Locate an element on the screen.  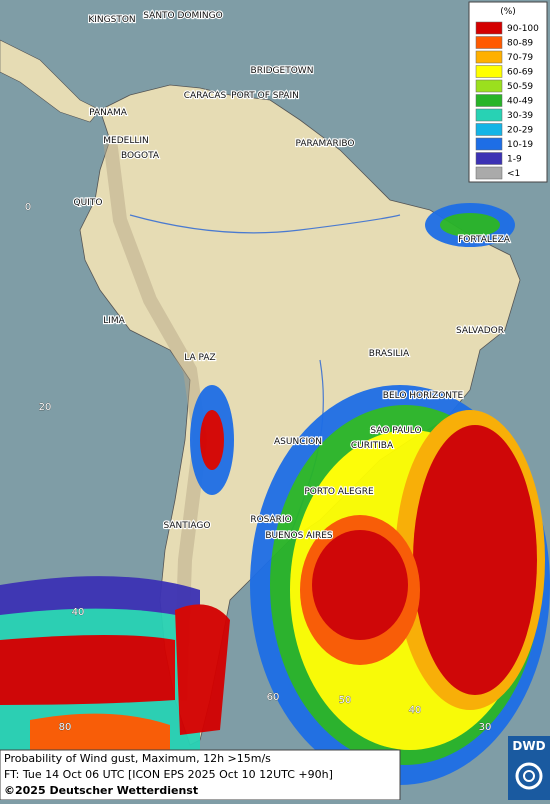
city-label: PARAMARIBO is located at coordinates (325, 144).